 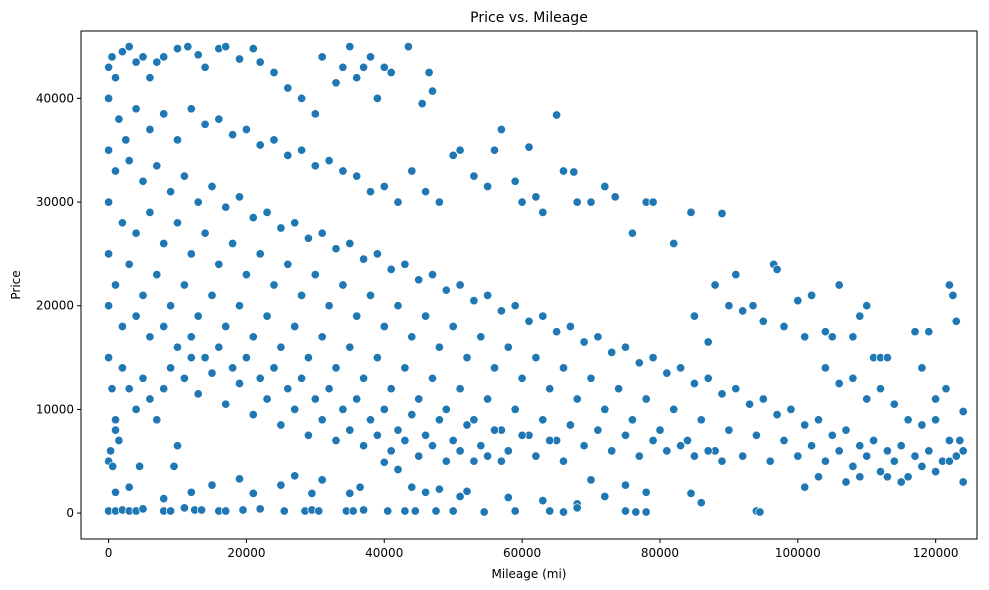 I want to click on x-tick-label: 120000, so click(x=936, y=553).